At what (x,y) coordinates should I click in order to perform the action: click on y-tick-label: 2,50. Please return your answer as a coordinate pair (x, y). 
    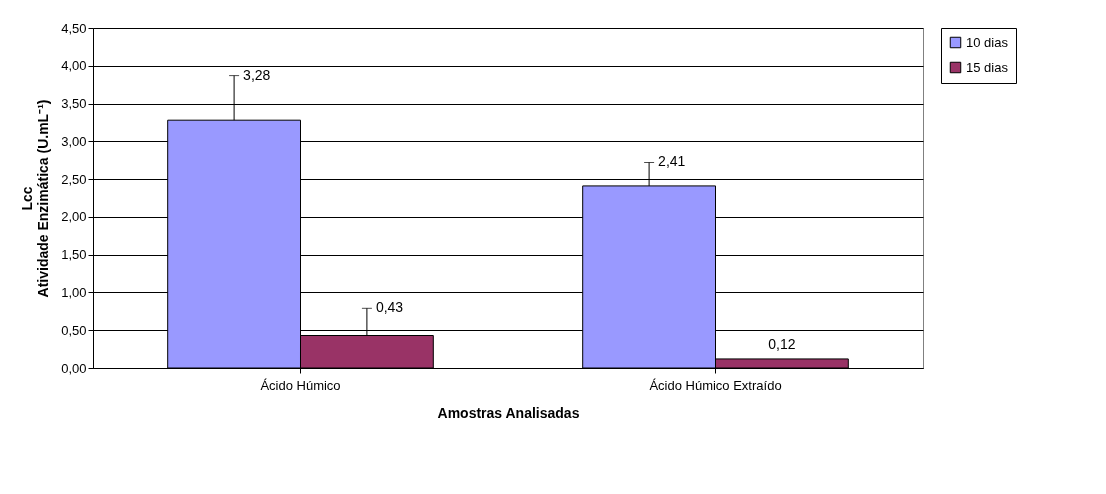
    Looking at the image, I should click on (74, 179).